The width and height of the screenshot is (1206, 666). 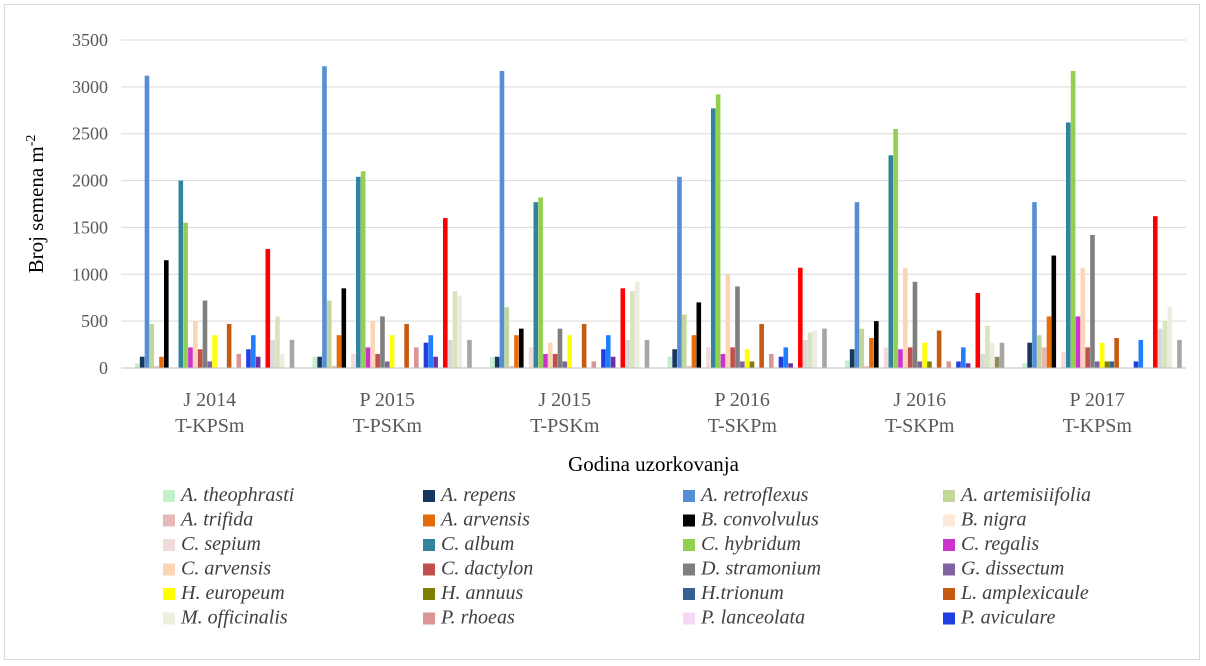 I want to click on y-tick-label: 3500, so click(x=90, y=40).